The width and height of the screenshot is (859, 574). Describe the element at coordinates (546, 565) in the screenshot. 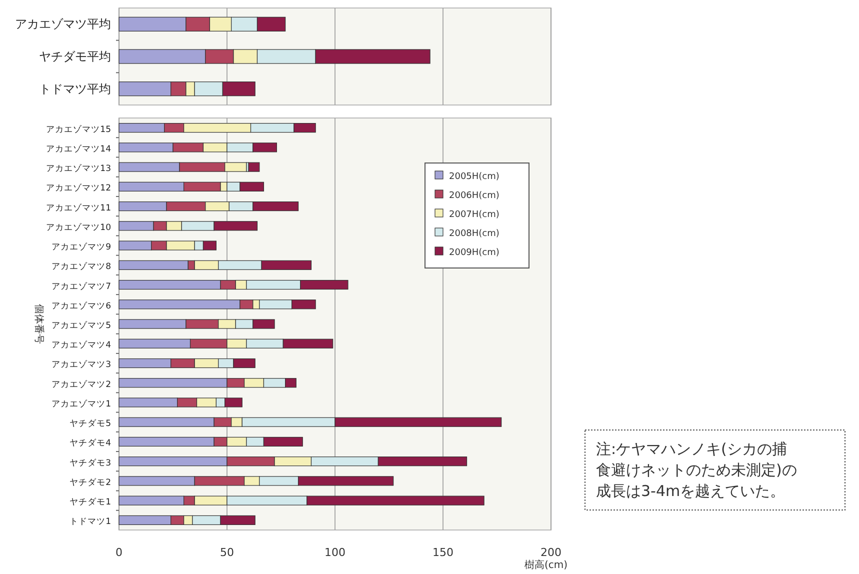

I see `x-axis-title: 樹高(cm)` at that location.